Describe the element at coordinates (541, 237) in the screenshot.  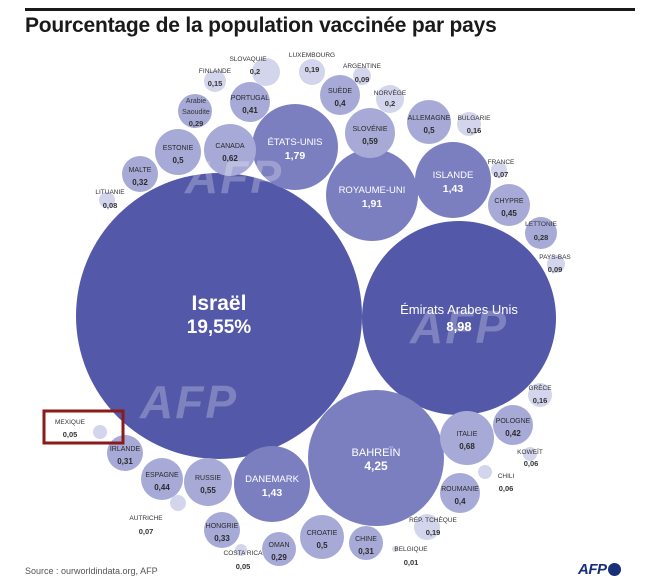
I see `bubble-value: 0,28` at that location.